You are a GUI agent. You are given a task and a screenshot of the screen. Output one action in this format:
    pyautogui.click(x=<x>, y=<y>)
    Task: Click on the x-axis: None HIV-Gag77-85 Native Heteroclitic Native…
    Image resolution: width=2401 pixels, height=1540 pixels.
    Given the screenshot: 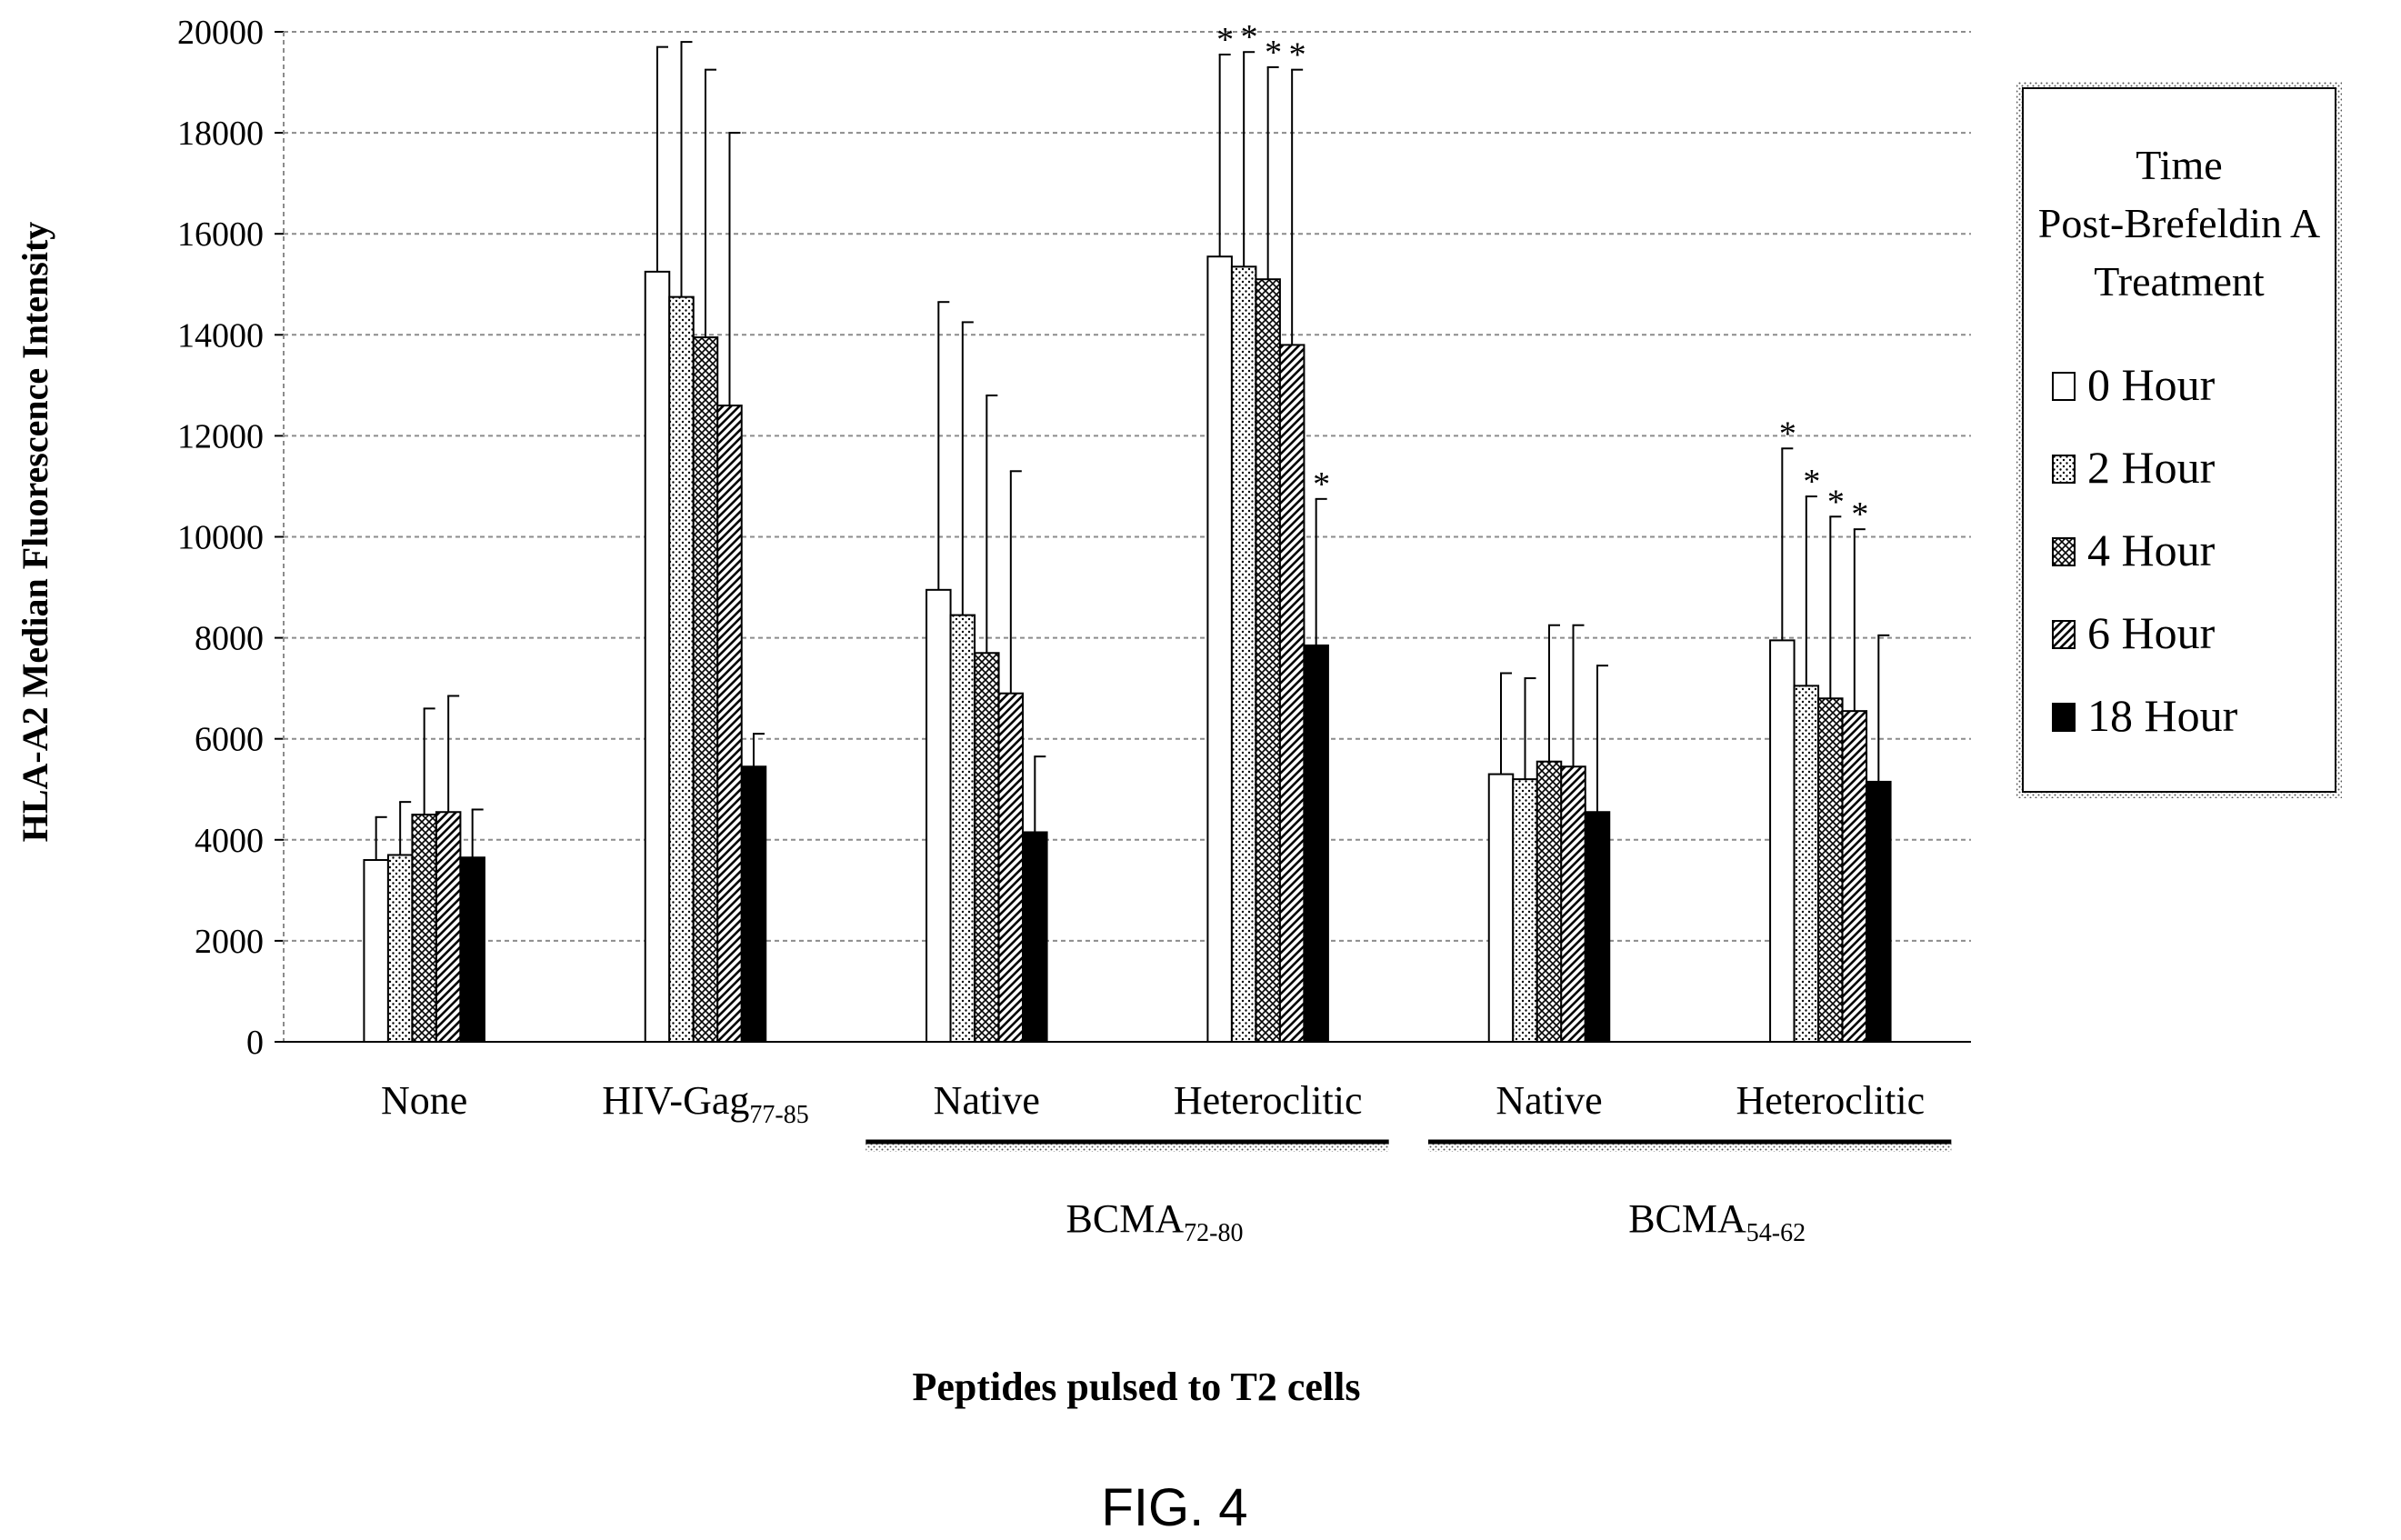 What is the action you would take?
    pyautogui.click(x=1123, y=1144)
    